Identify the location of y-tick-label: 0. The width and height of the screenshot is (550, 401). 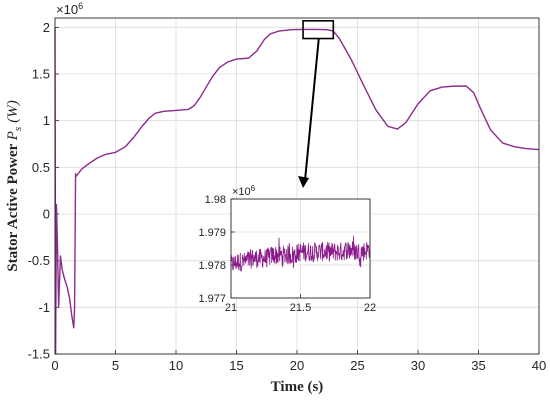
(46, 214).